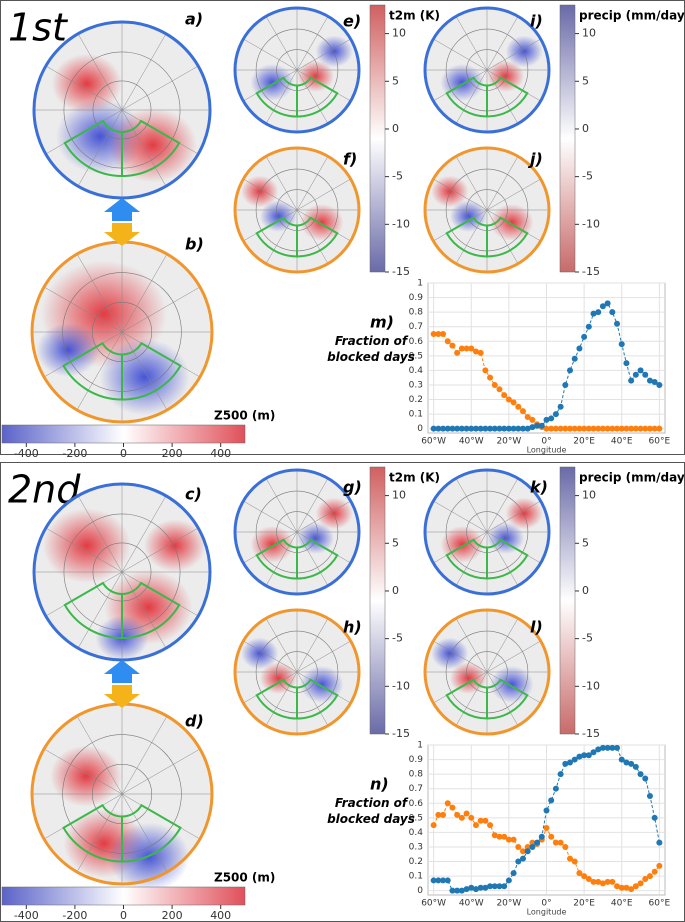  What do you see at coordinates (471, 904) in the screenshot?
I see `x-tick-label: 40°W` at bounding box center [471, 904].